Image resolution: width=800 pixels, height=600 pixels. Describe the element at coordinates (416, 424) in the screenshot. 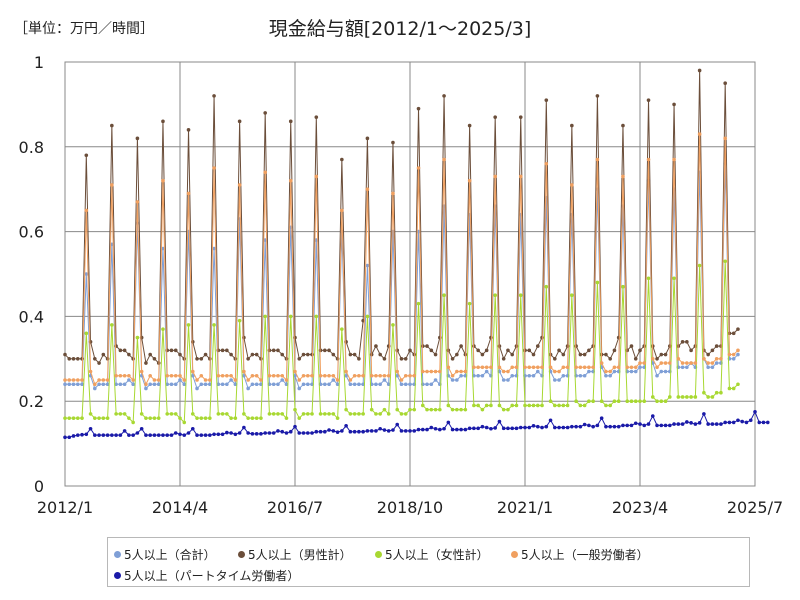

I see `series-line` at that location.